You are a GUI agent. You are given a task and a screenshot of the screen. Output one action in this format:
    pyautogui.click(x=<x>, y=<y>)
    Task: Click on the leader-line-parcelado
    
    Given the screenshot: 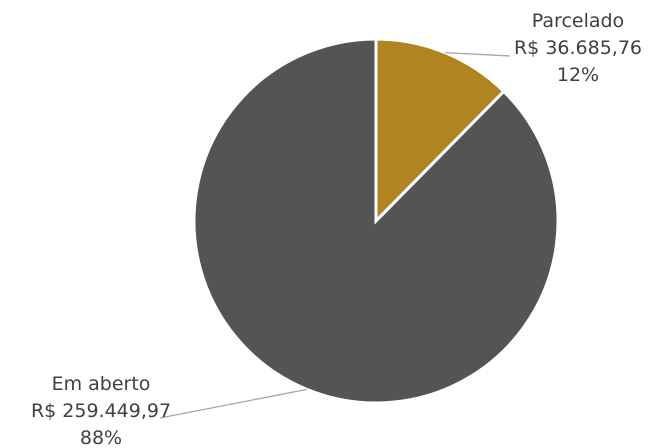 What is the action you would take?
    pyautogui.click(x=478, y=54)
    